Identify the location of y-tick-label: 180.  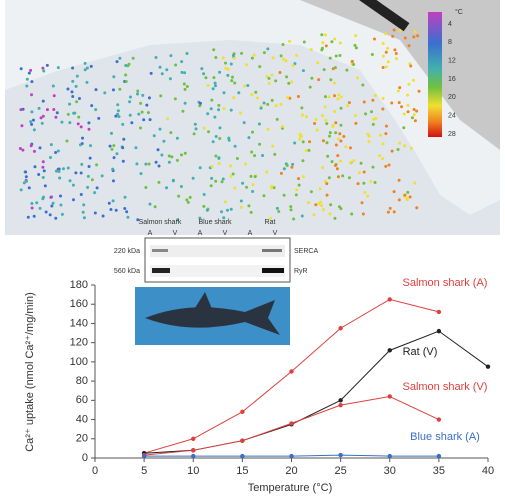
(79, 285).